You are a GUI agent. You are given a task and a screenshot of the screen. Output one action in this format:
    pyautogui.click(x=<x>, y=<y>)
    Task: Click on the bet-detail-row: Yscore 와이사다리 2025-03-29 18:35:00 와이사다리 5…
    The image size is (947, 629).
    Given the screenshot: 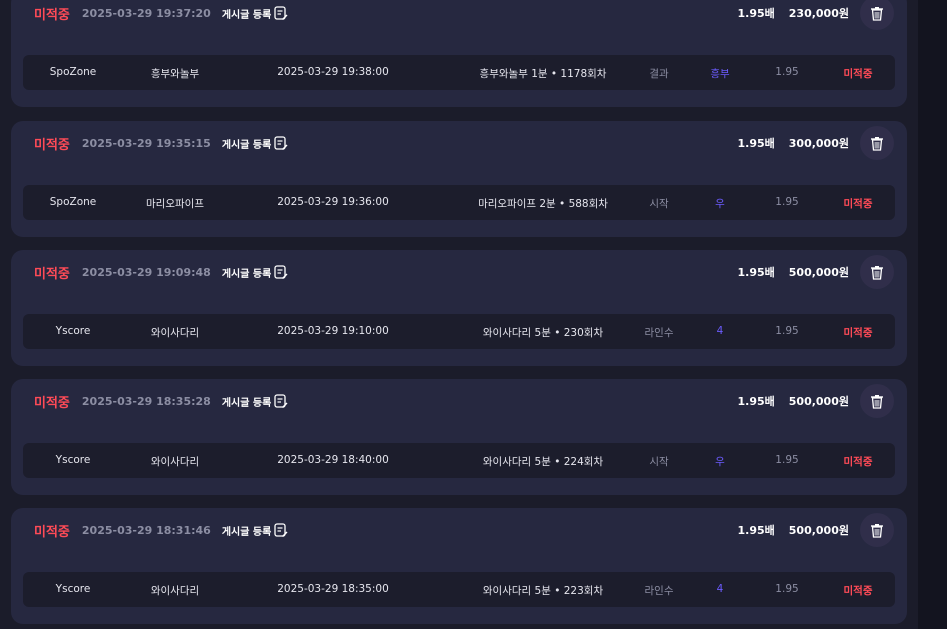 What is the action you would take?
    pyautogui.click(x=459, y=589)
    